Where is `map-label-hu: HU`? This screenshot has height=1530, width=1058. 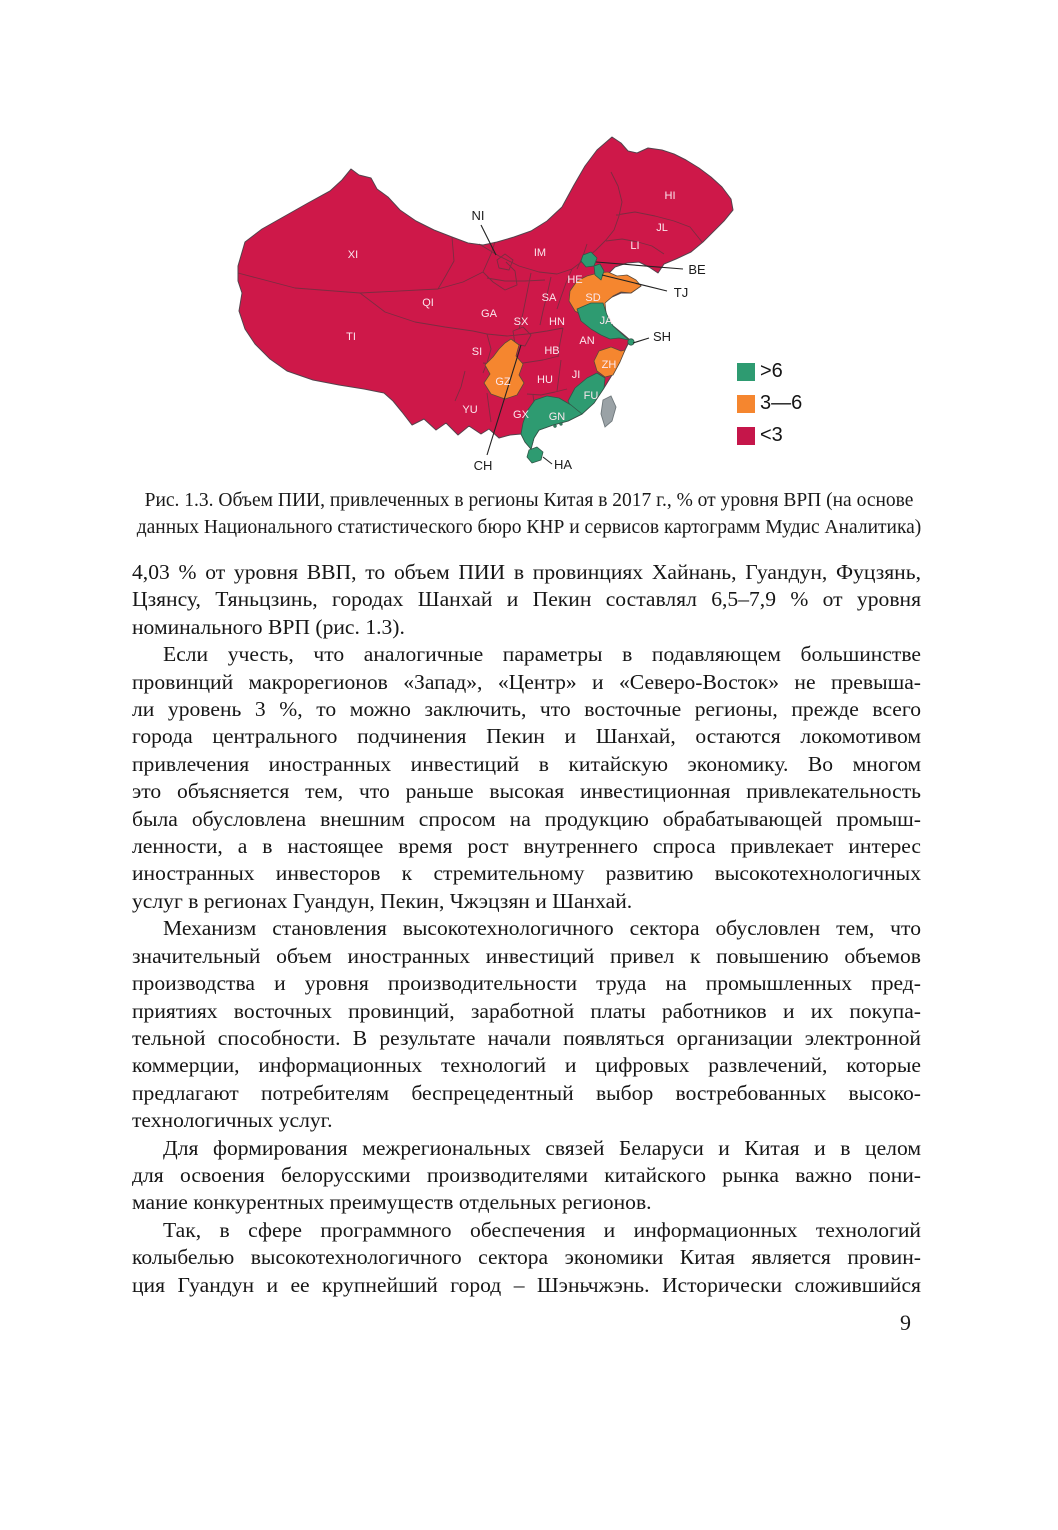 map-label-hu: HU is located at coordinates (545, 380).